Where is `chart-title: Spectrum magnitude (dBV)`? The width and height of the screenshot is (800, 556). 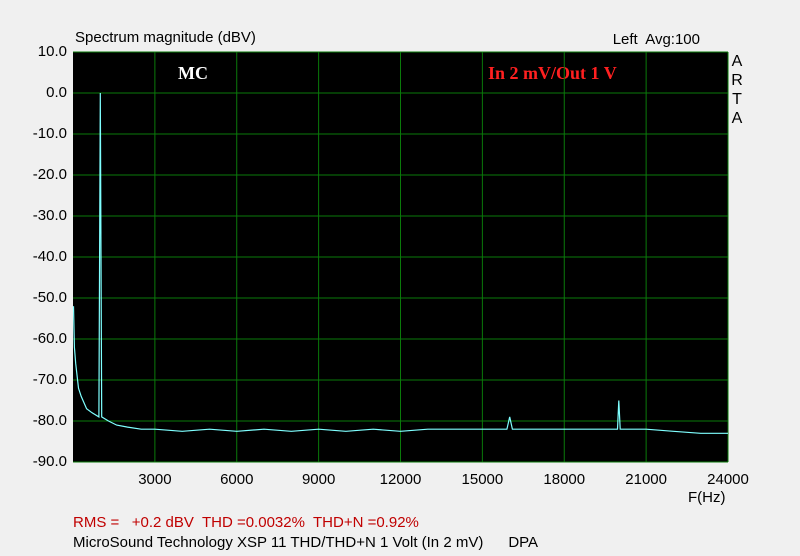
chart-title: Spectrum magnitude (dBV) is located at coordinates (165, 37).